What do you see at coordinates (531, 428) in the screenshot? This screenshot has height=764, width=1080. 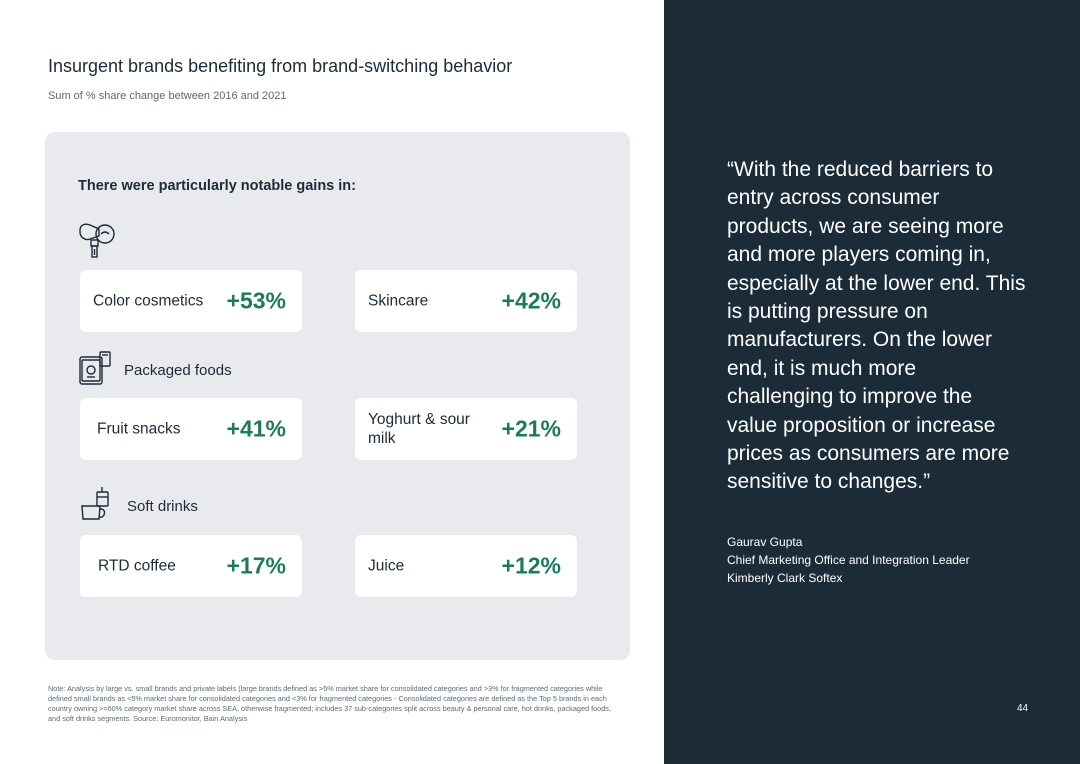 I see `card-value: +21%` at bounding box center [531, 428].